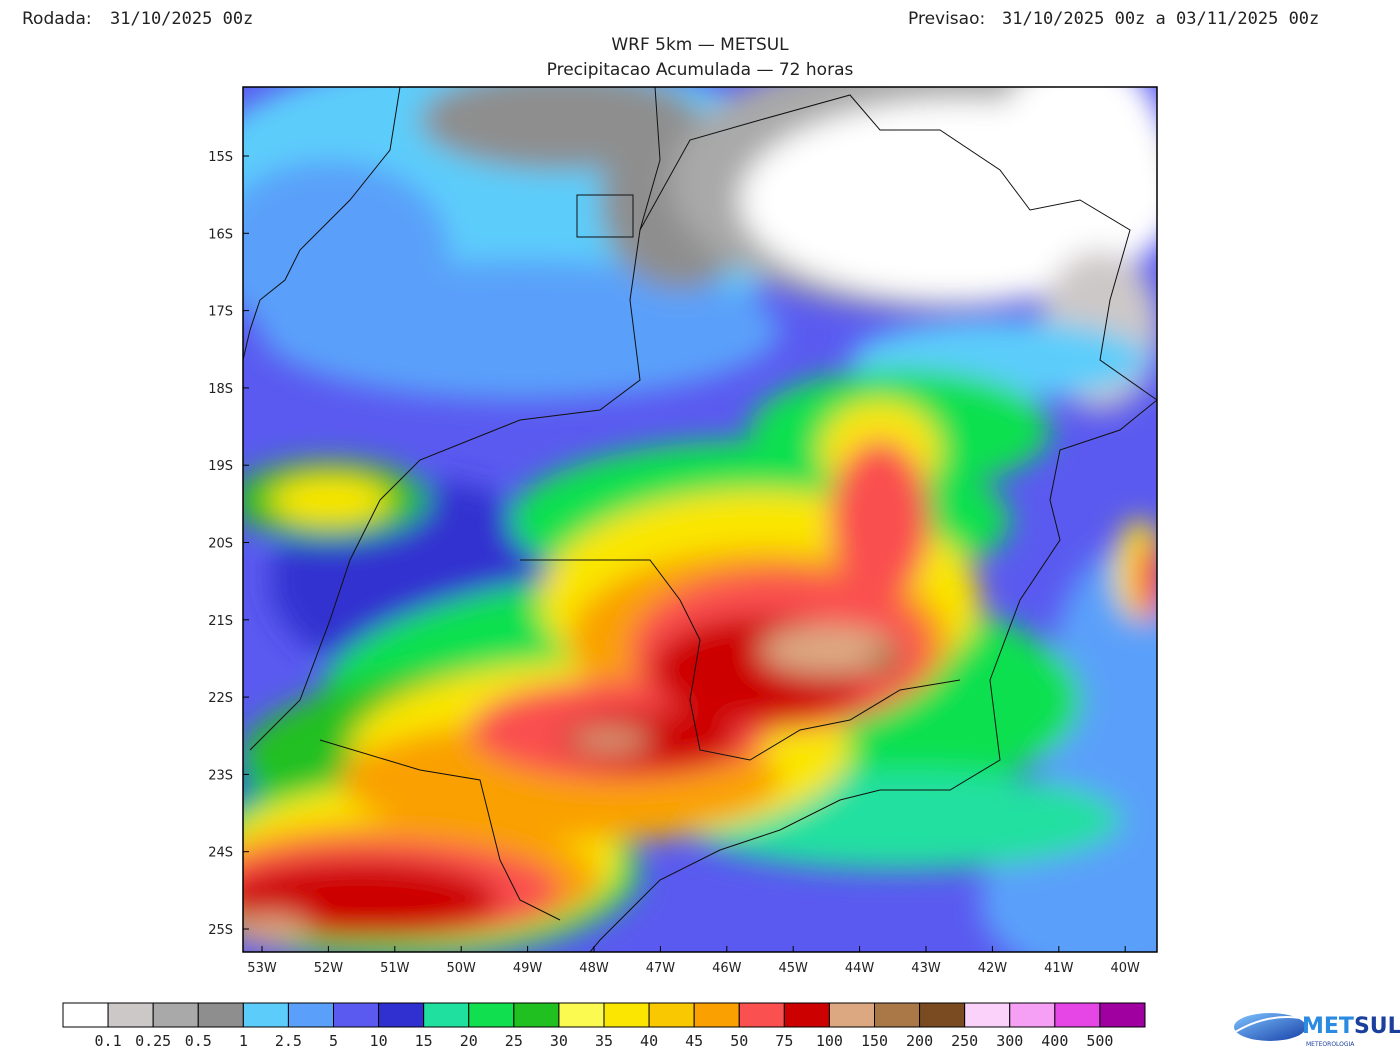 Image resolution: width=1400 pixels, height=1056 pixels. I want to click on colorbar-label: 150, so click(874, 1041).